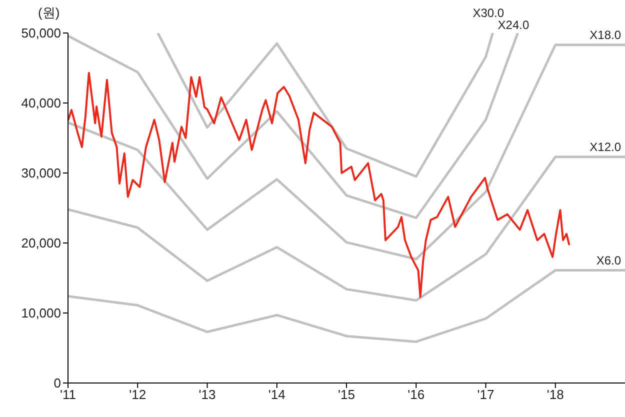 Image resolution: width=625 pixels, height=417 pixels. Describe the element at coordinates (485, 394) in the screenshot. I see `x-tick-label: '17` at that location.